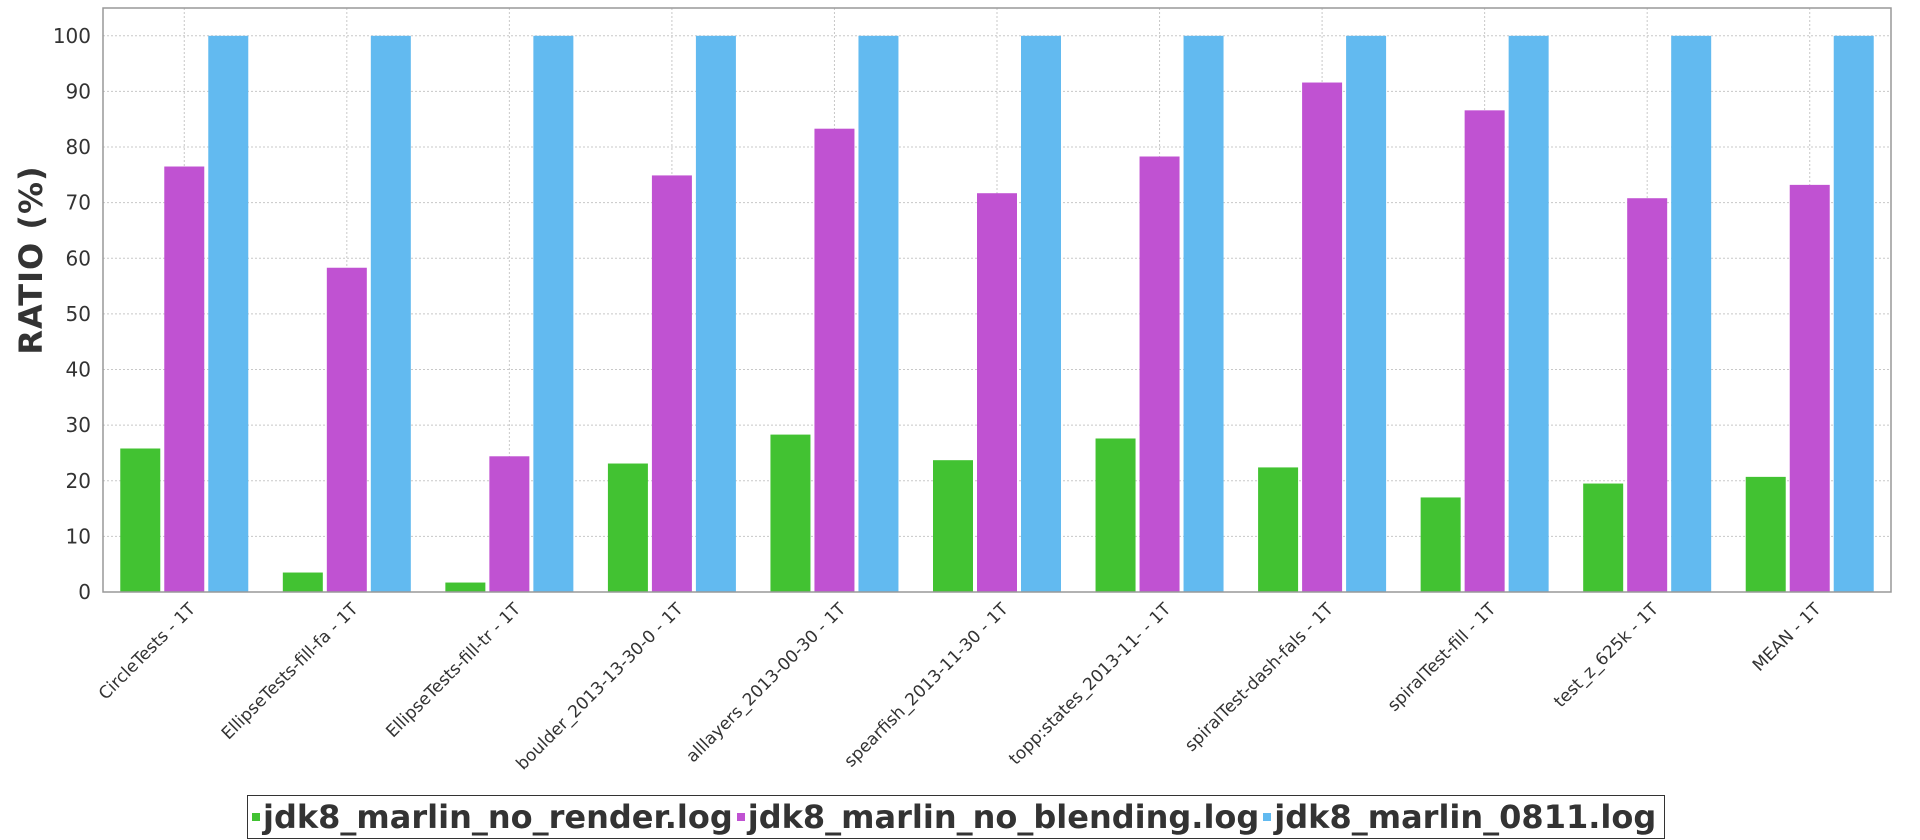 The height and width of the screenshot is (840, 1920). Describe the element at coordinates (290, 671) in the screenshot. I see `x-tick-label: EllipseTests-fill-fa - 1T` at that location.